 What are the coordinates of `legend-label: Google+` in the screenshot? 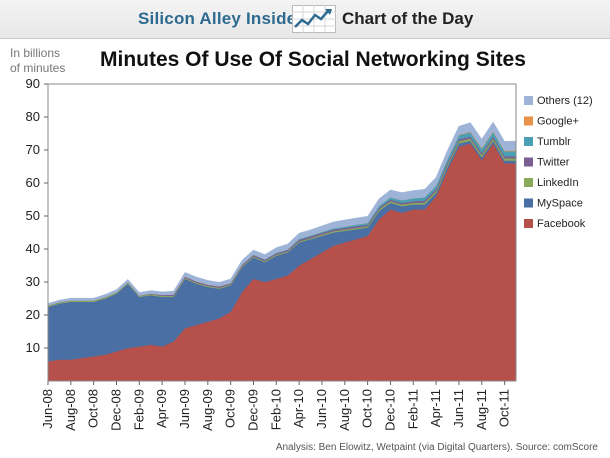 It's located at (558, 122).